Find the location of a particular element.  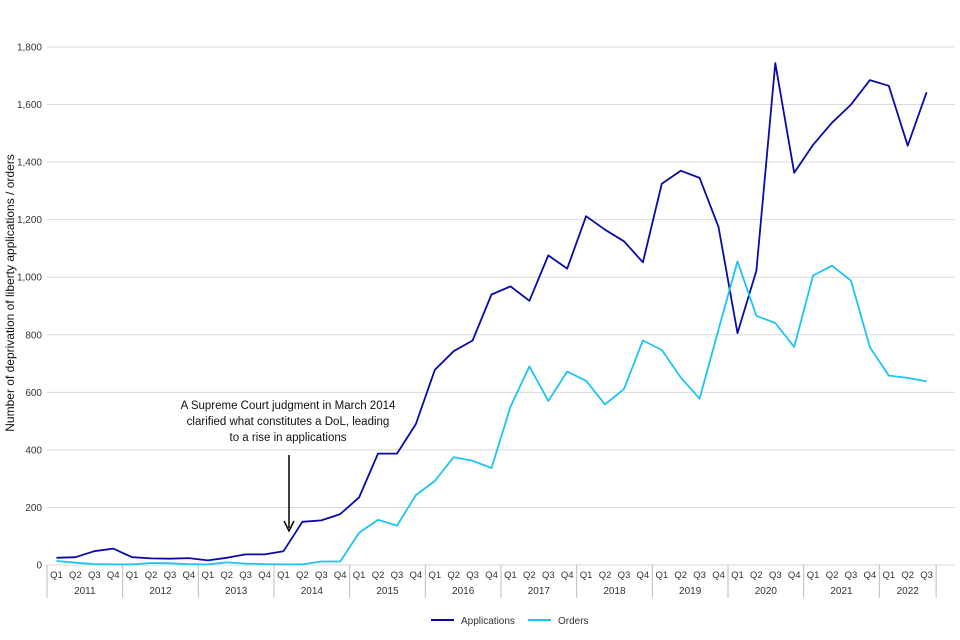

y-tick-label: 1,800 is located at coordinates (29, 48).